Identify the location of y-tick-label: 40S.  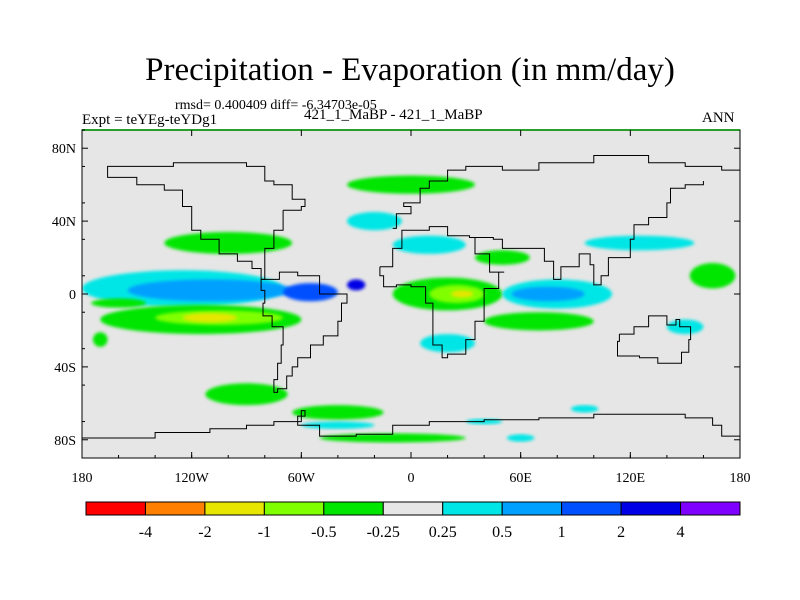
(65, 368).